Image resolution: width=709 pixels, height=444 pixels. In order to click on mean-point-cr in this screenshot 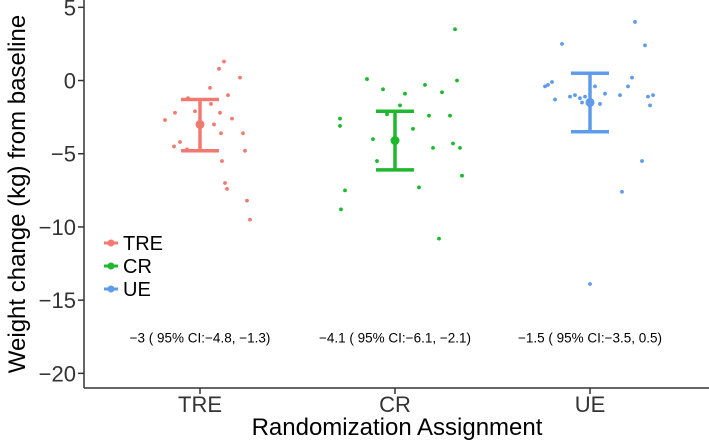, I will do `click(395, 141)`.